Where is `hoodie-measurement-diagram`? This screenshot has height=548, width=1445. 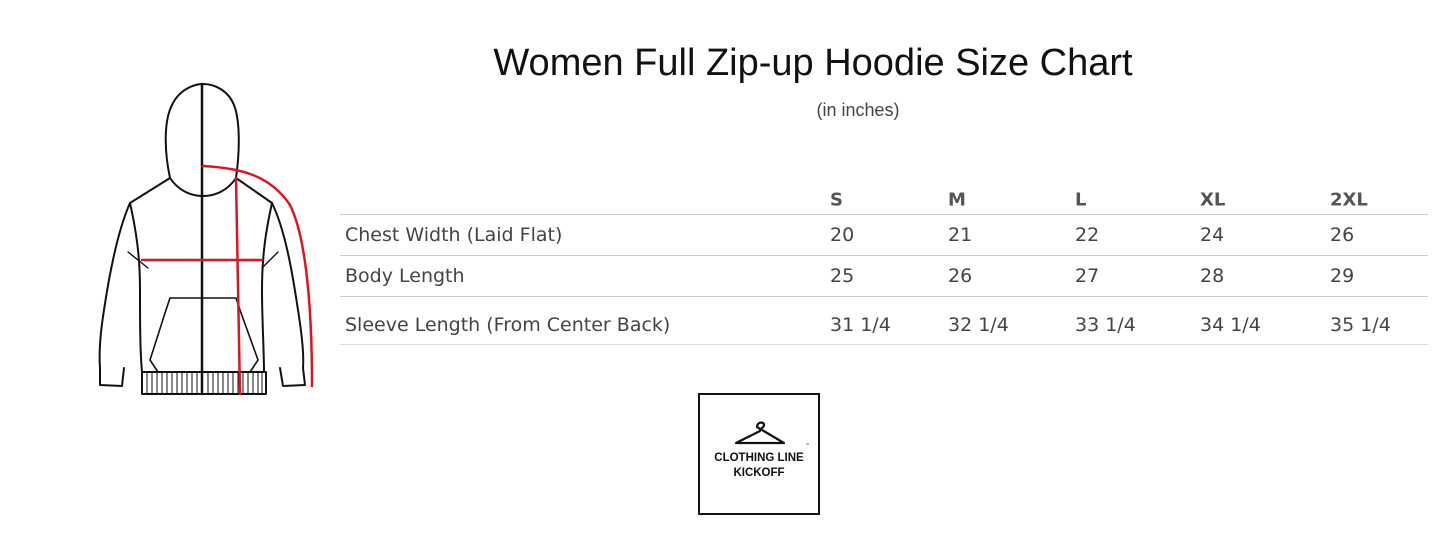
hoodie-measurement-diagram is located at coordinates (206, 239).